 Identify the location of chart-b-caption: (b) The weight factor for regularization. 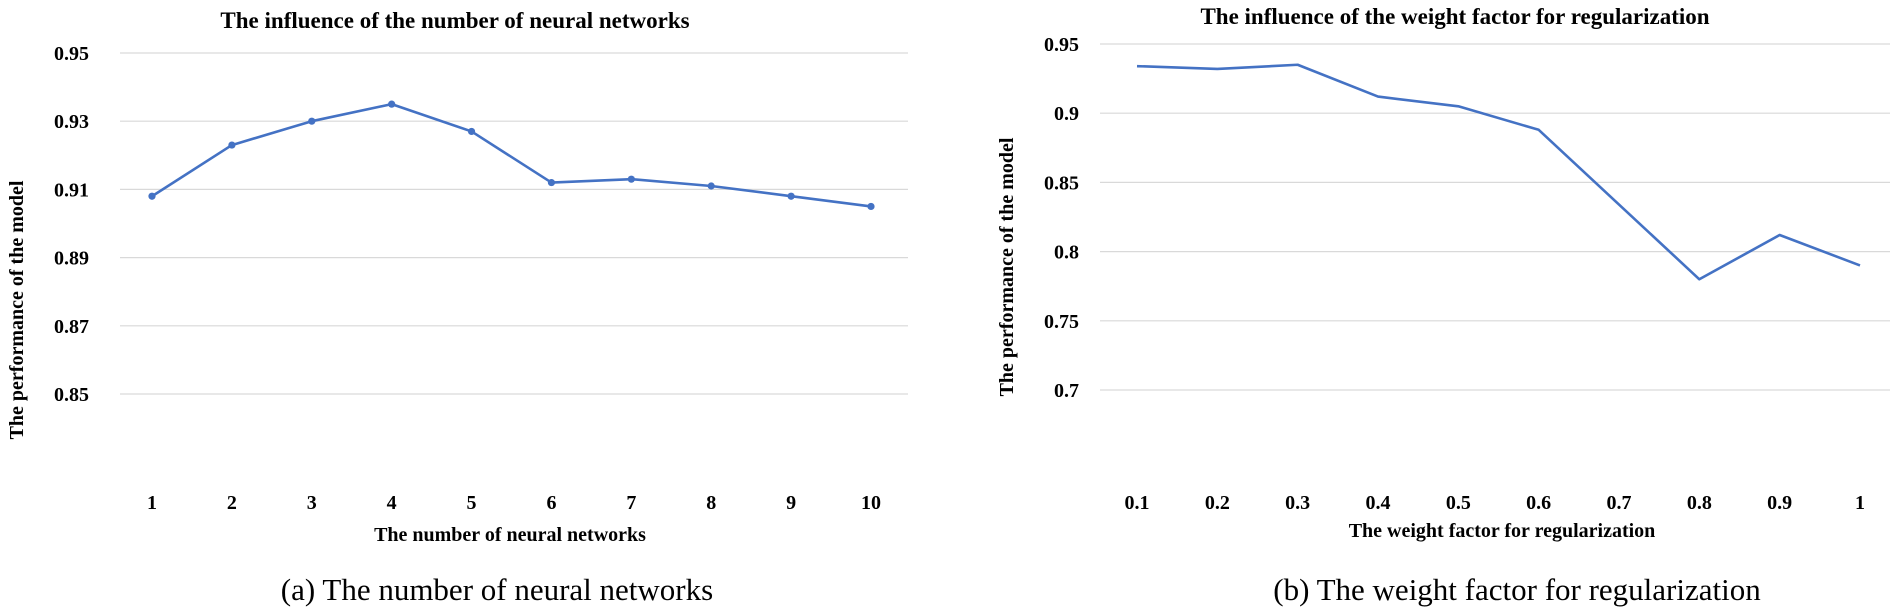
(1517, 589).